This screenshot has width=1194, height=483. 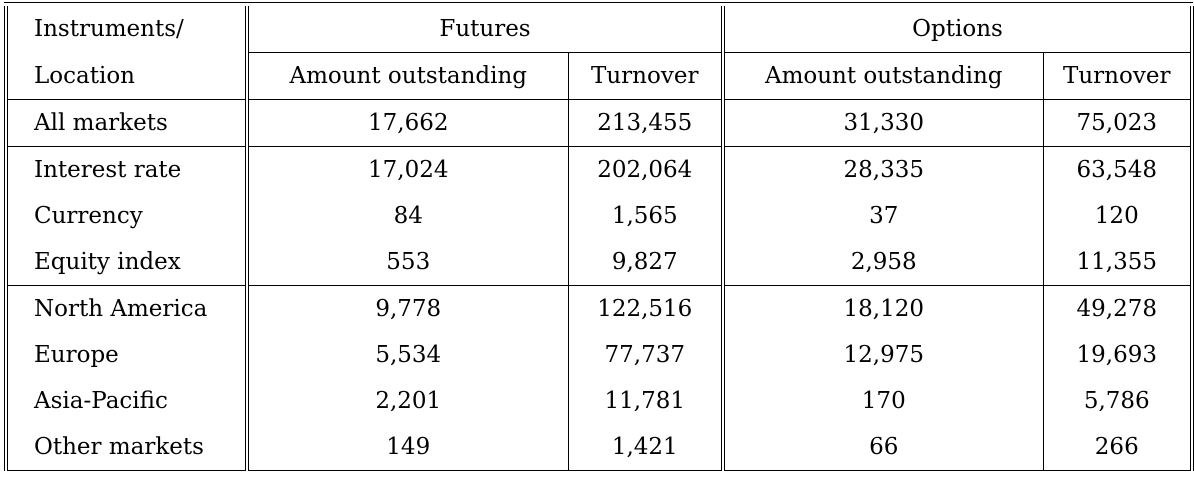 What do you see at coordinates (126, 29) in the screenshot?
I see `row-header-label-line1: Instruments/` at bounding box center [126, 29].